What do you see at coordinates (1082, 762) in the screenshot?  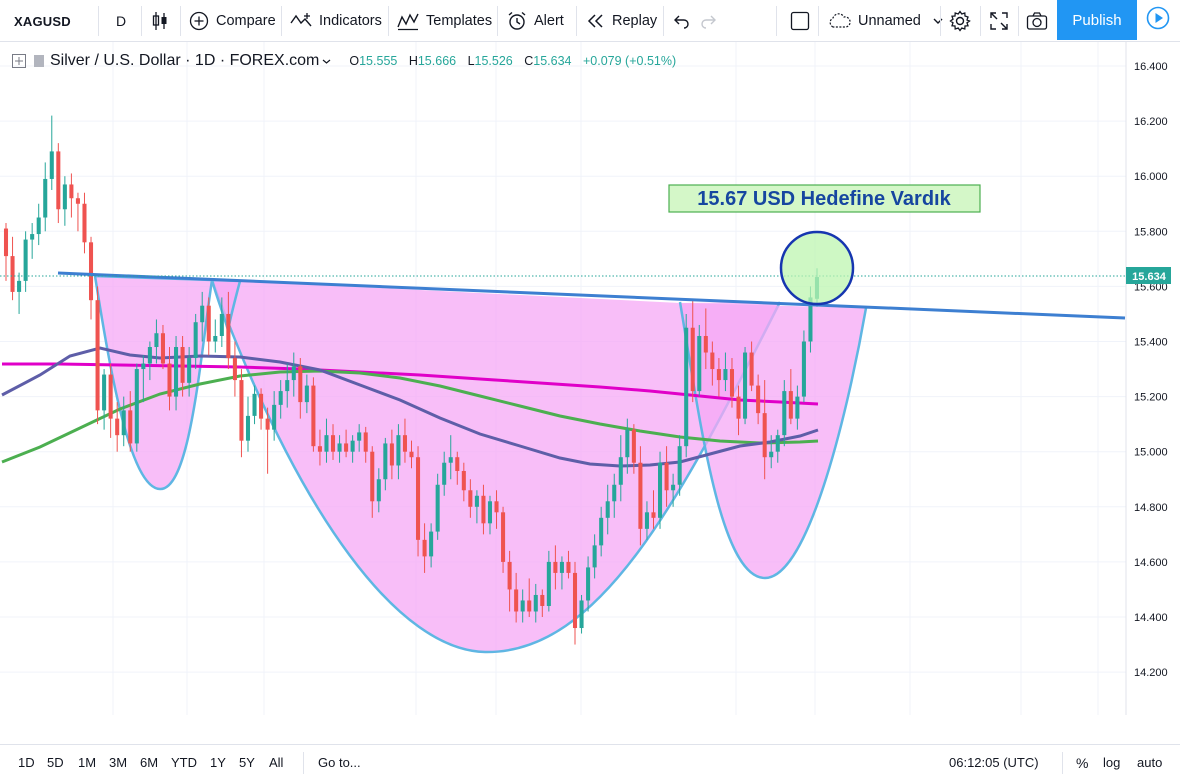 I see `percent-scale-button: %` at bounding box center [1082, 762].